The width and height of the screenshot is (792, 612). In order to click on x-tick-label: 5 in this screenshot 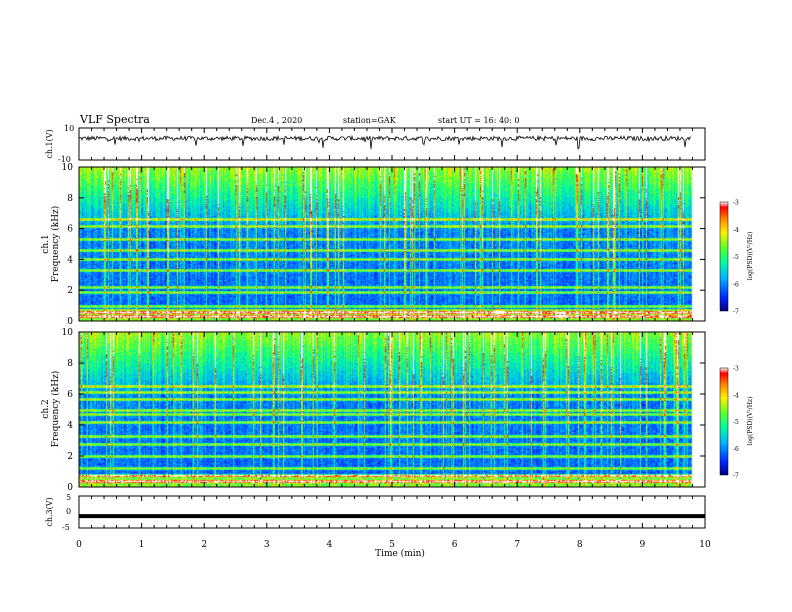, I will do `click(392, 545)`.